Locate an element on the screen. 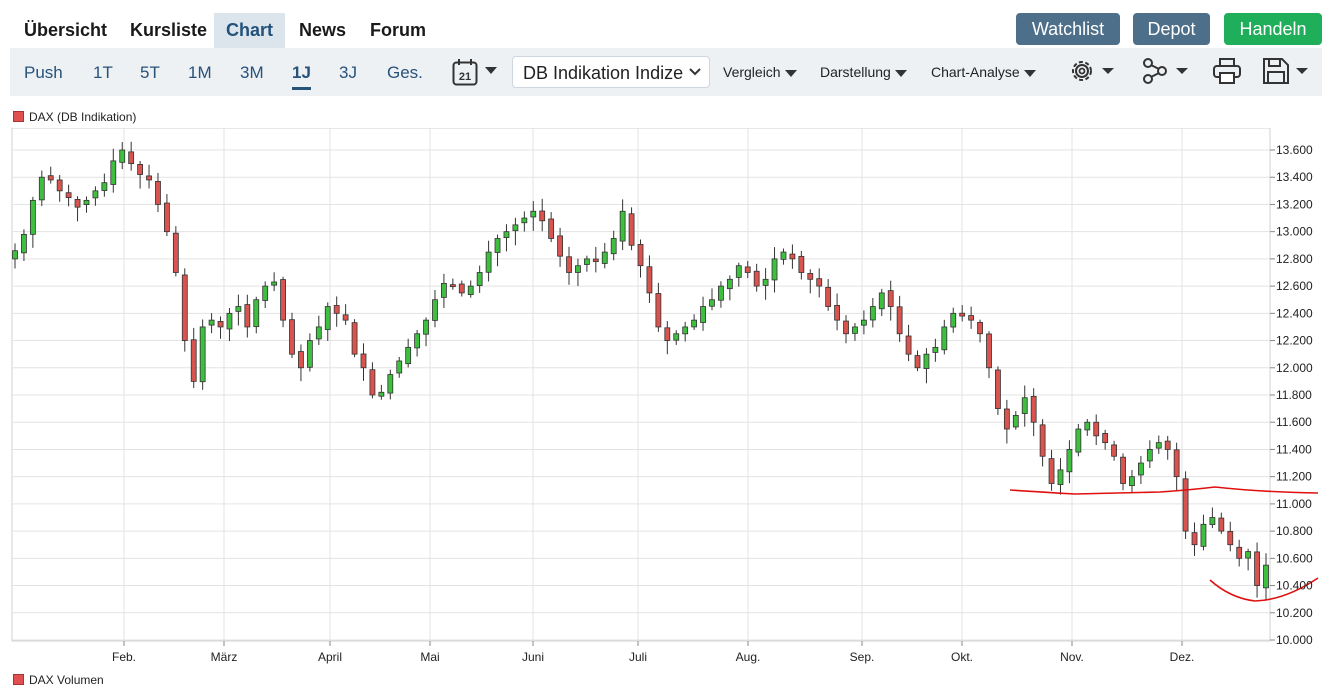  chart-analyse-menu: Chart-Analyse is located at coordinates (983, 72).